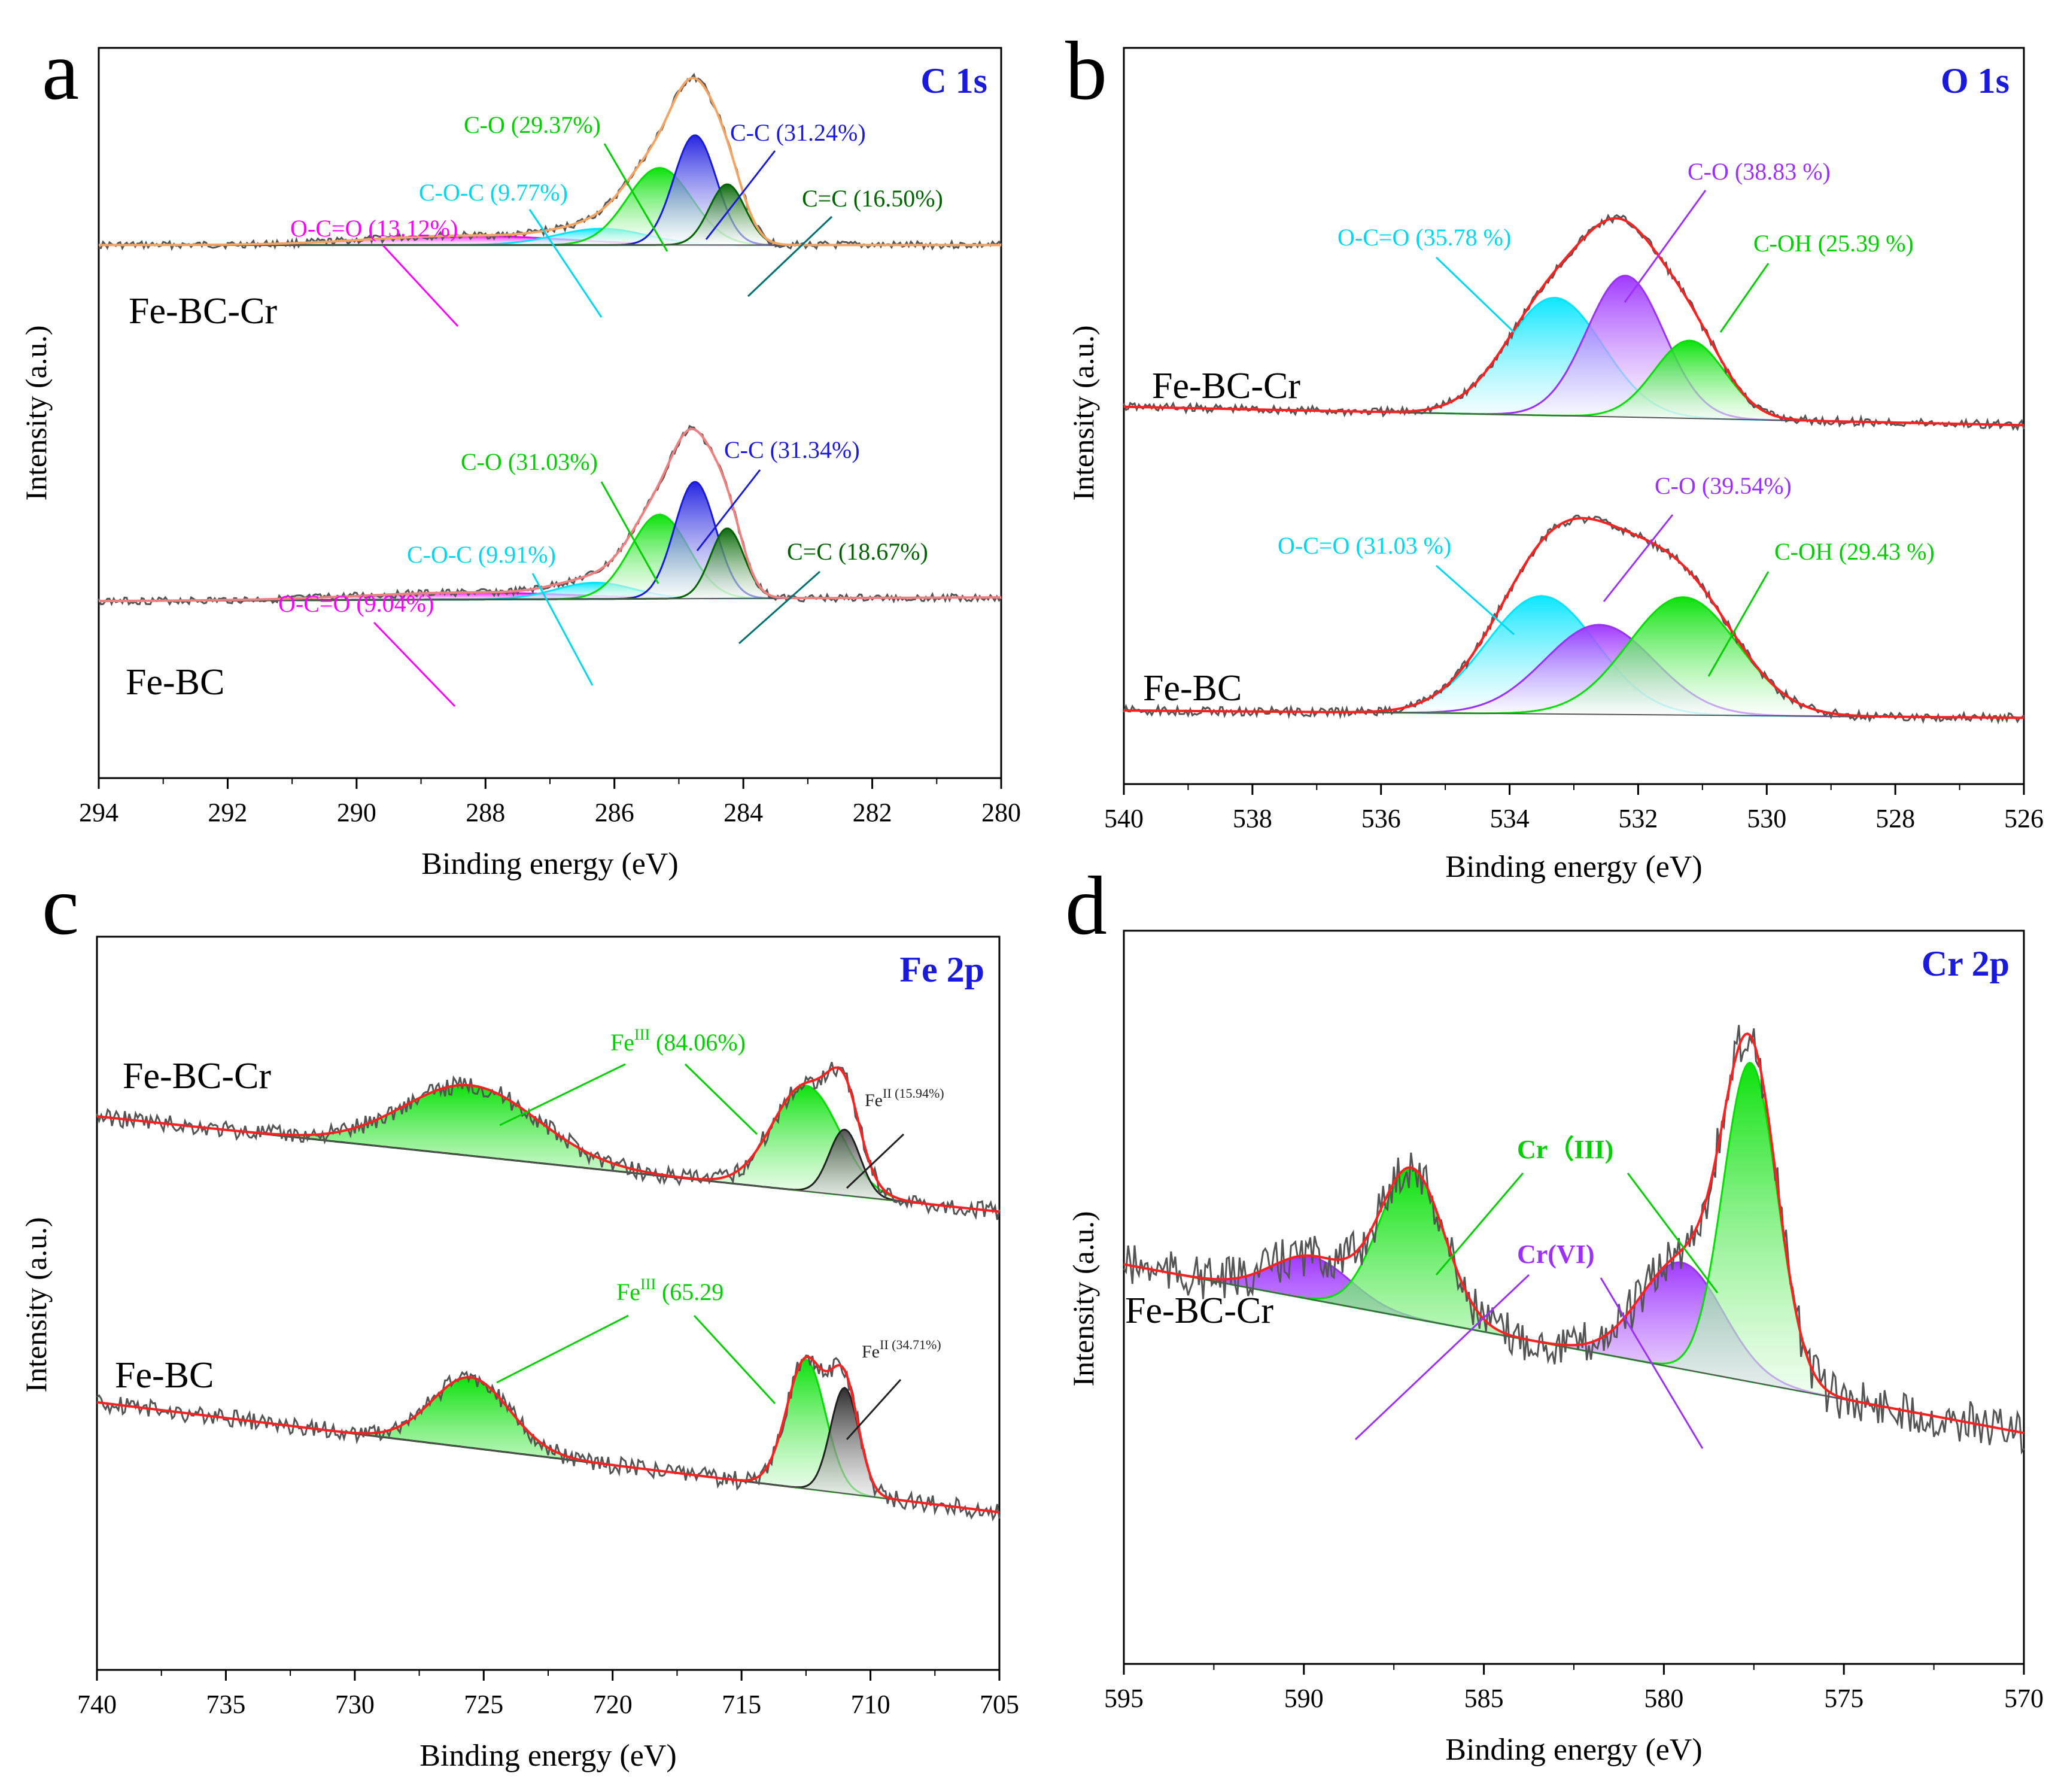 Image resolution: width=2058 pixels, height=1792 pixels. Describe the element at coordinates (36, 414) in the screenshot. I see `y-axis-label-a: Intensity (a.u.)` at that location.